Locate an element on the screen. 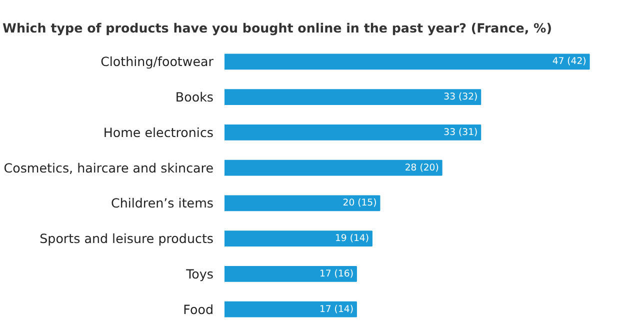  y-tick-label: Sports and leisure products is located at coordinates (127, 238).